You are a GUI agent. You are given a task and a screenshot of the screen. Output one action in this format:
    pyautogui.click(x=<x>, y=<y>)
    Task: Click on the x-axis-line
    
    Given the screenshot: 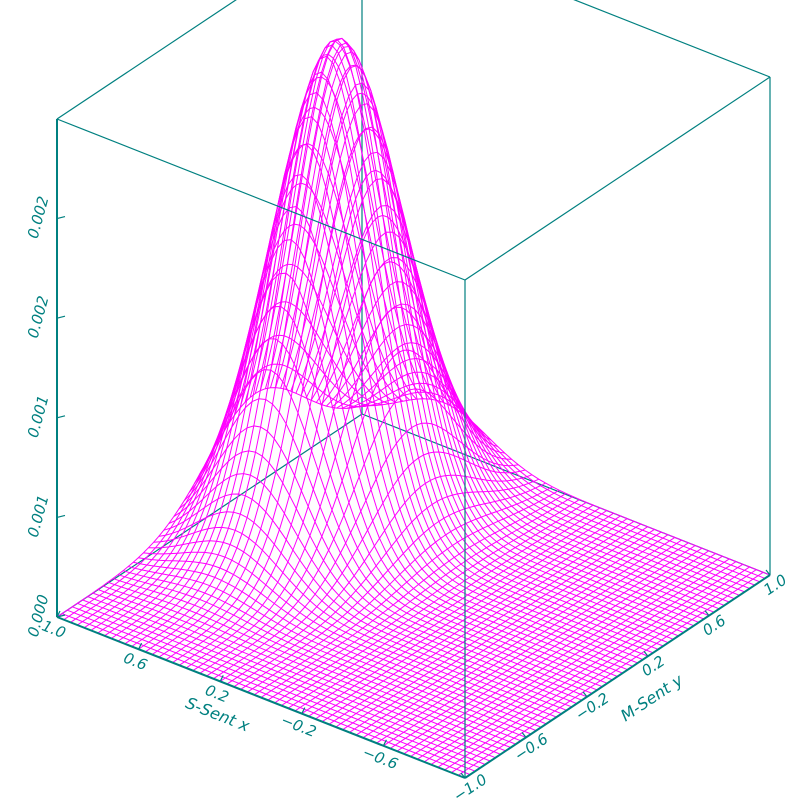 What is the action you would take?
    pyautogui.click(x=261, y=697)
    